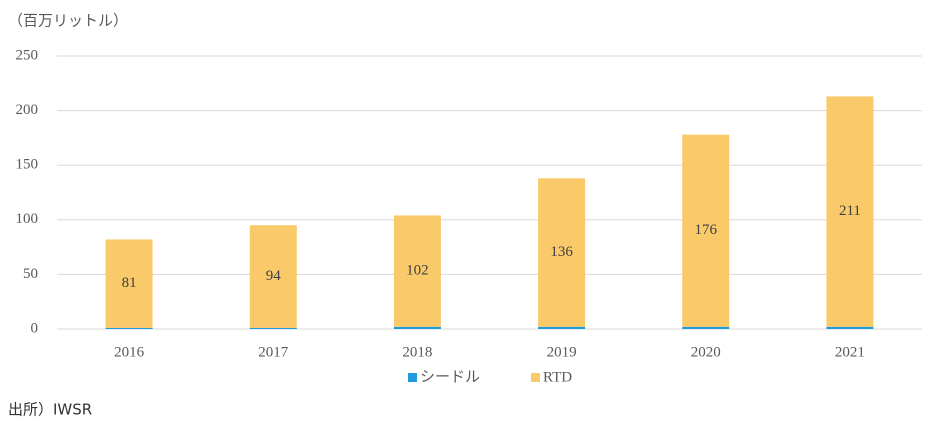 The width and height of the screenshot is (950, 425). I want to click on y-axis-label: （百万リットル）, so click(68, 20).